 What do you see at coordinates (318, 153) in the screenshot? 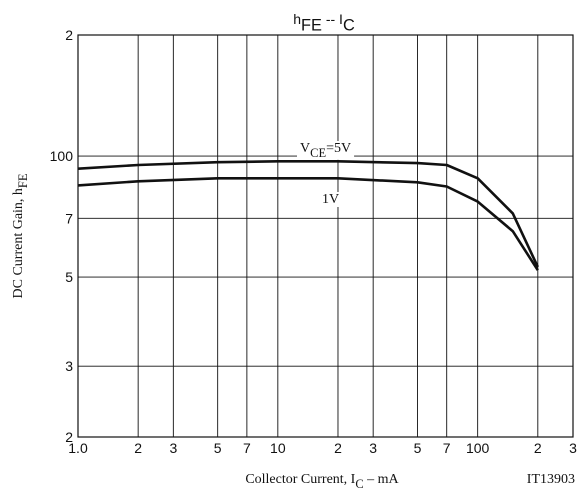
I see `text-part: CE` at bounding box center [318, 153].